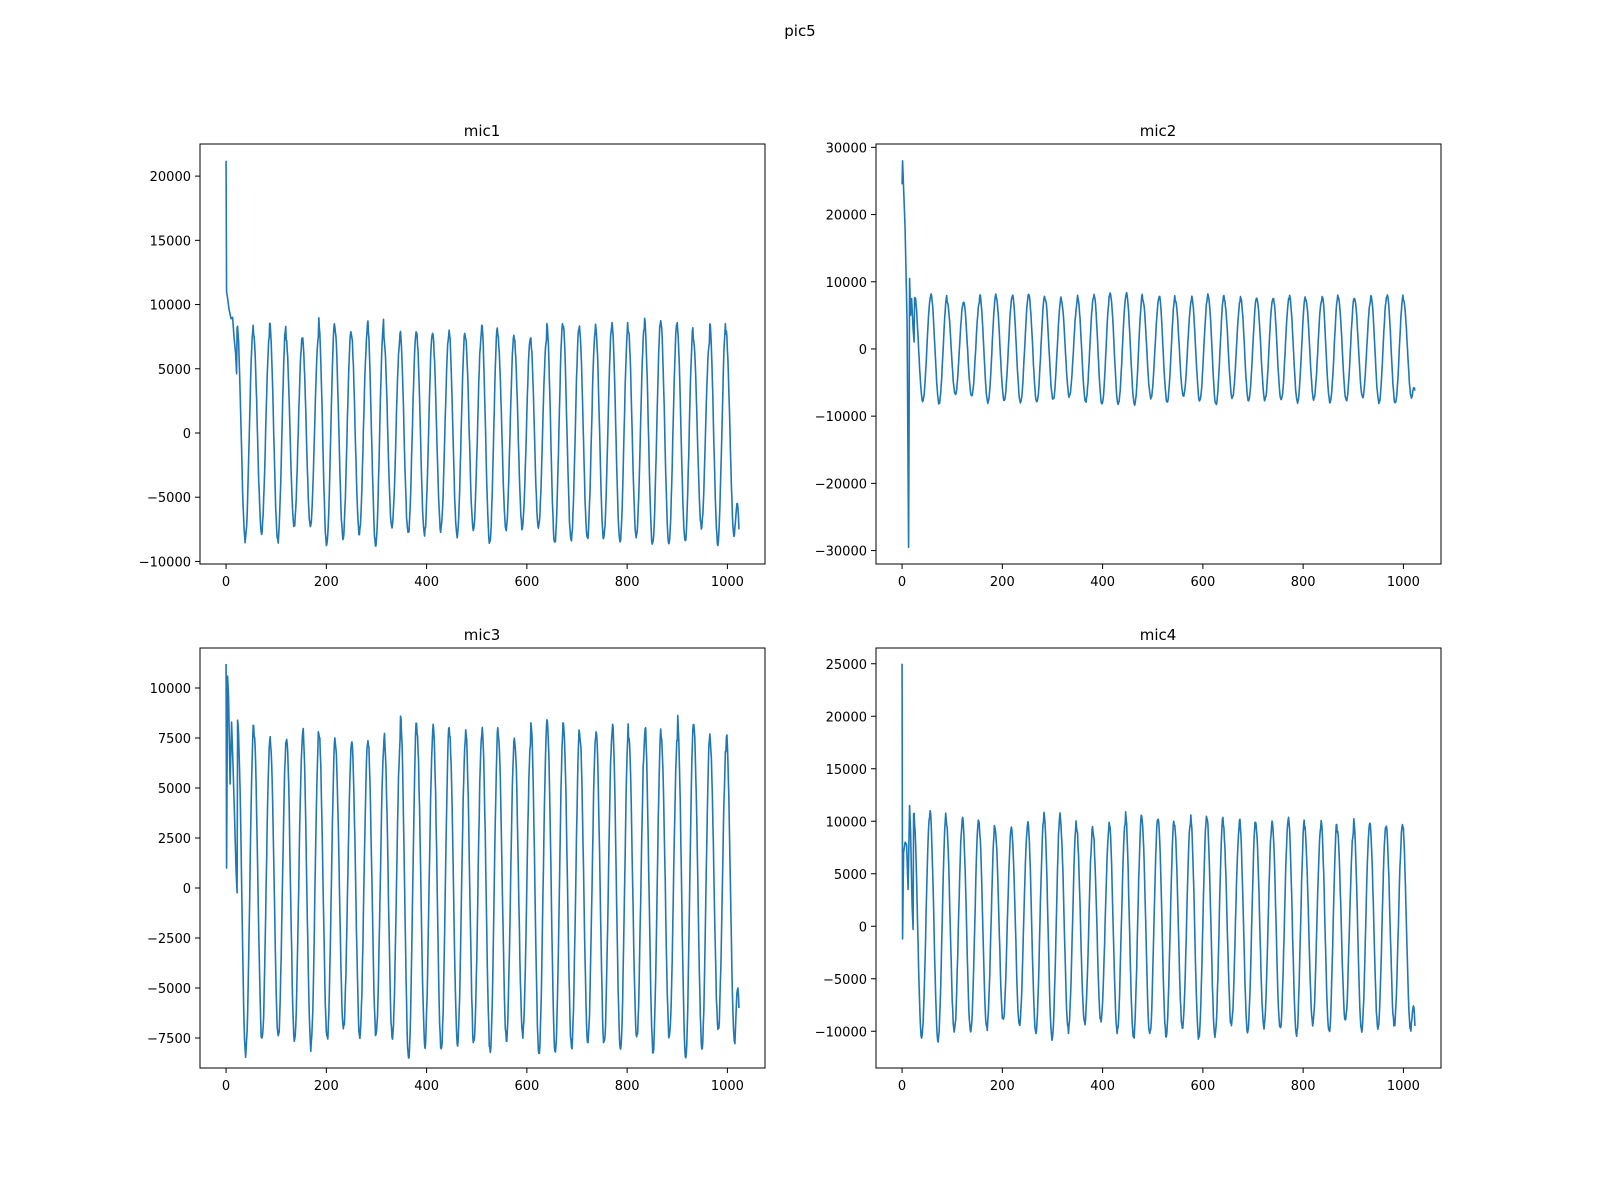 The width and height of the screenshot is (1600, 1200). What do you see at coordinates (1158, 635) in the screenshot?
I see `subplot-title: mic4` at bounding box center [1158, 635].